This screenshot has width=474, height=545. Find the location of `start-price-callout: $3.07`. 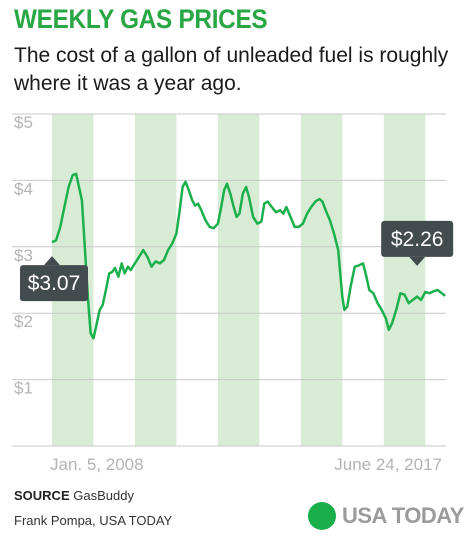

start-price-callout: $3.07 is located at coordinates (54, 279).